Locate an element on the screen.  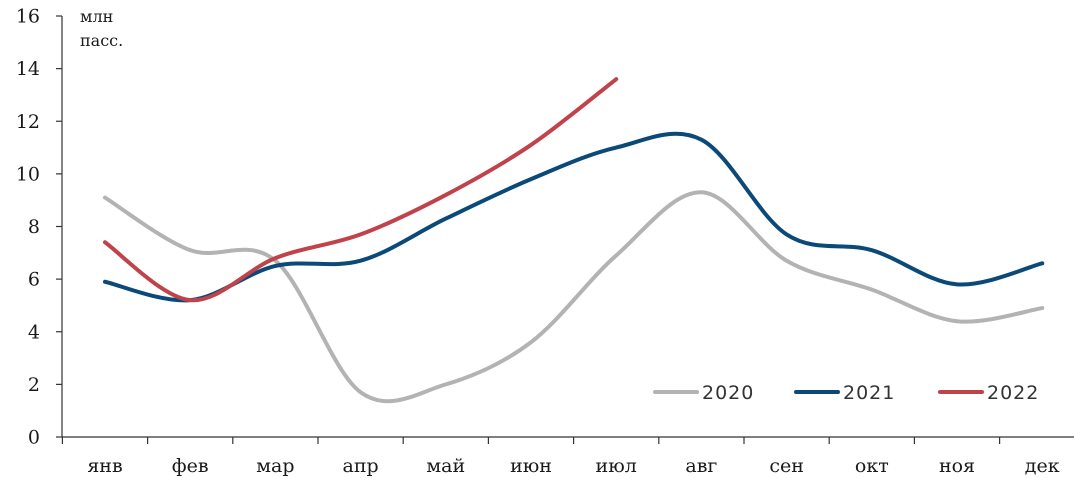
y-tick-label: 16 is located at coordinates (28, 17).